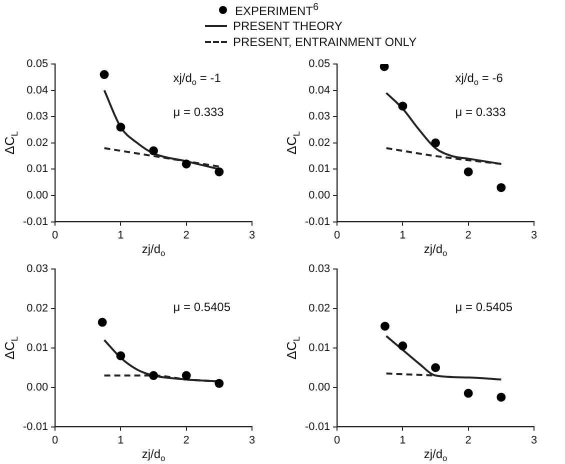 The width and height of the screenshot is (565, 464). What do you see at coordinates (277, 10) in the screenshot?
I see `legend-label: EXPERIMENT$^{6}$` at bounding box center [277, 10].